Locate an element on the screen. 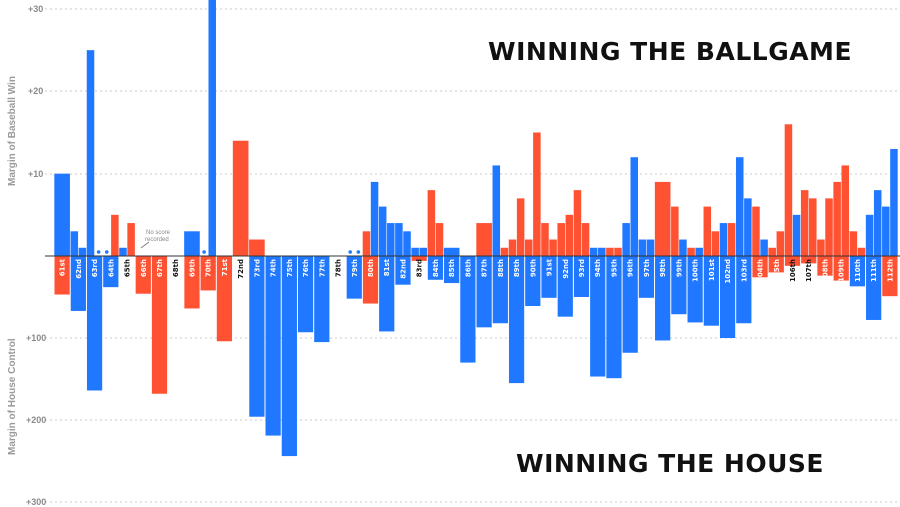  house-bar-111th is located at coordinates (874, 288).